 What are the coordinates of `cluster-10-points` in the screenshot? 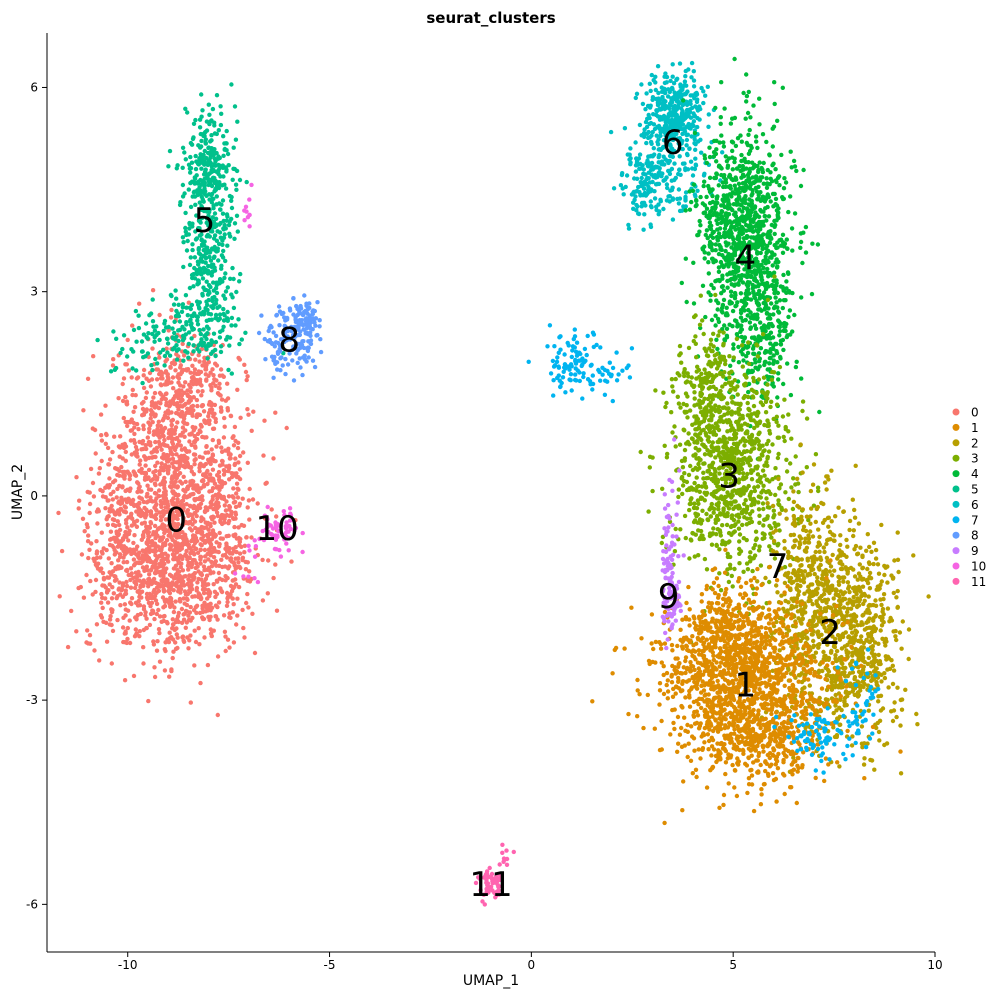 It's located at (268, 383).